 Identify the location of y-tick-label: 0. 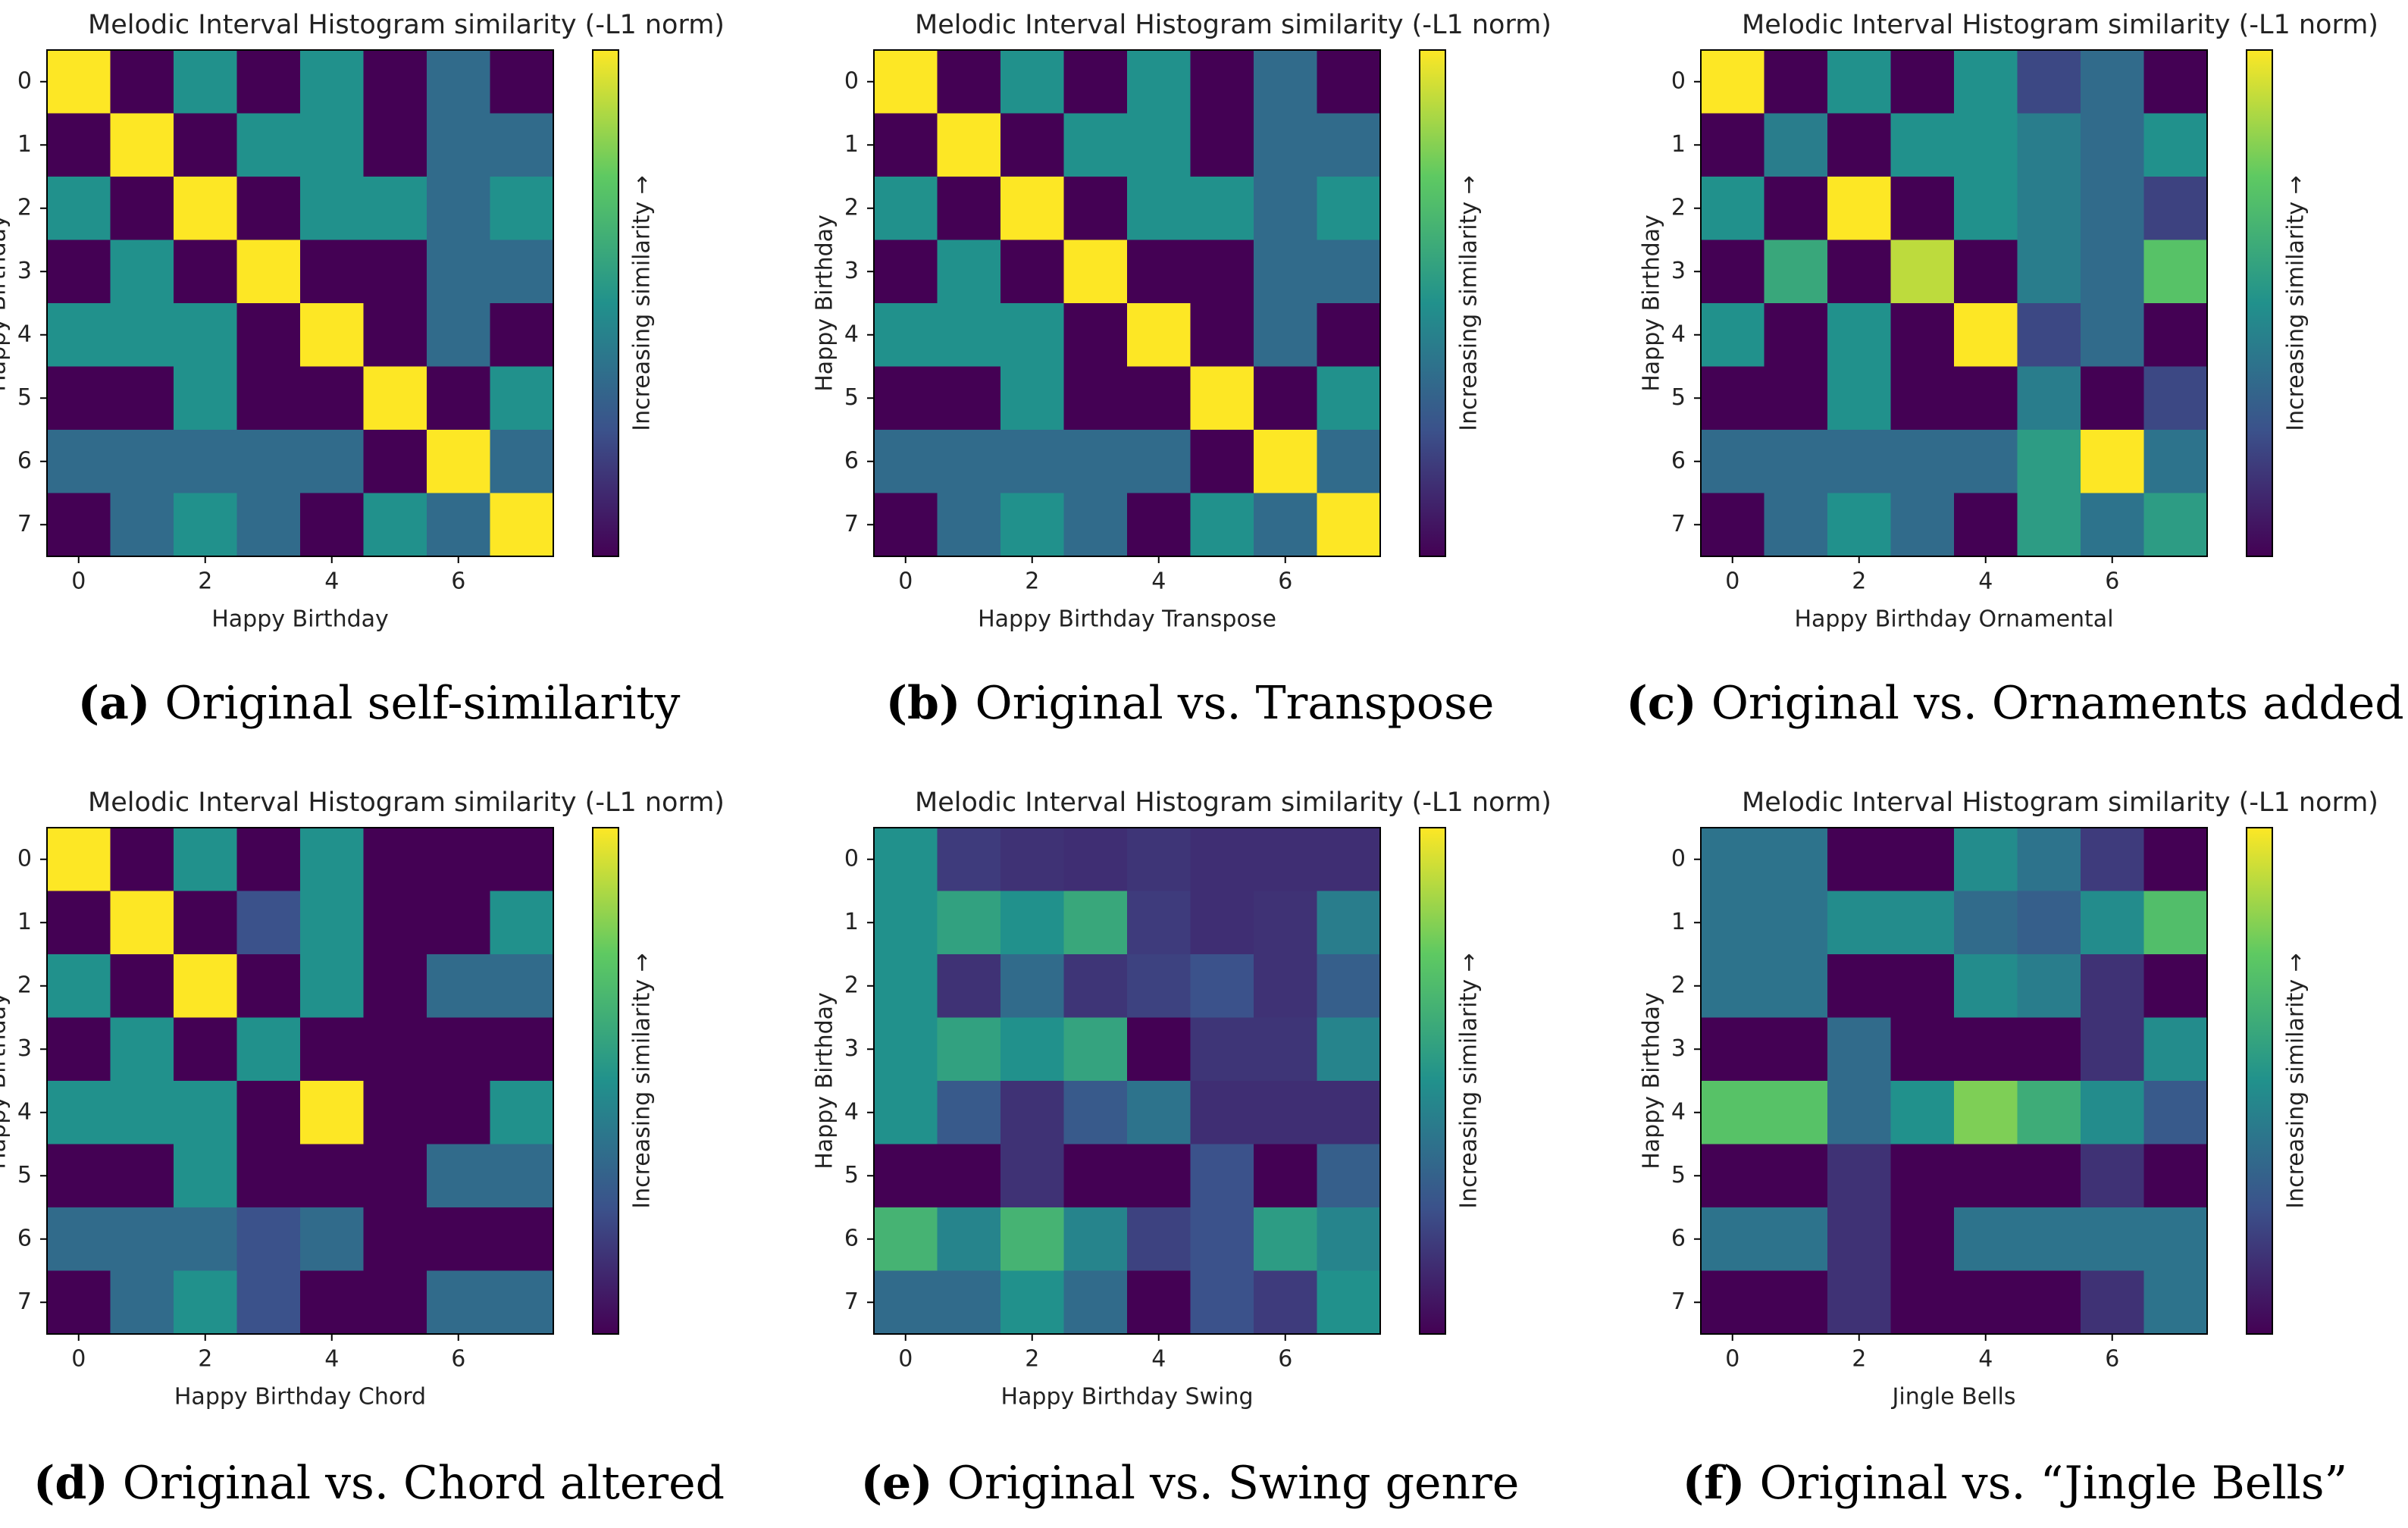
(851, 80).